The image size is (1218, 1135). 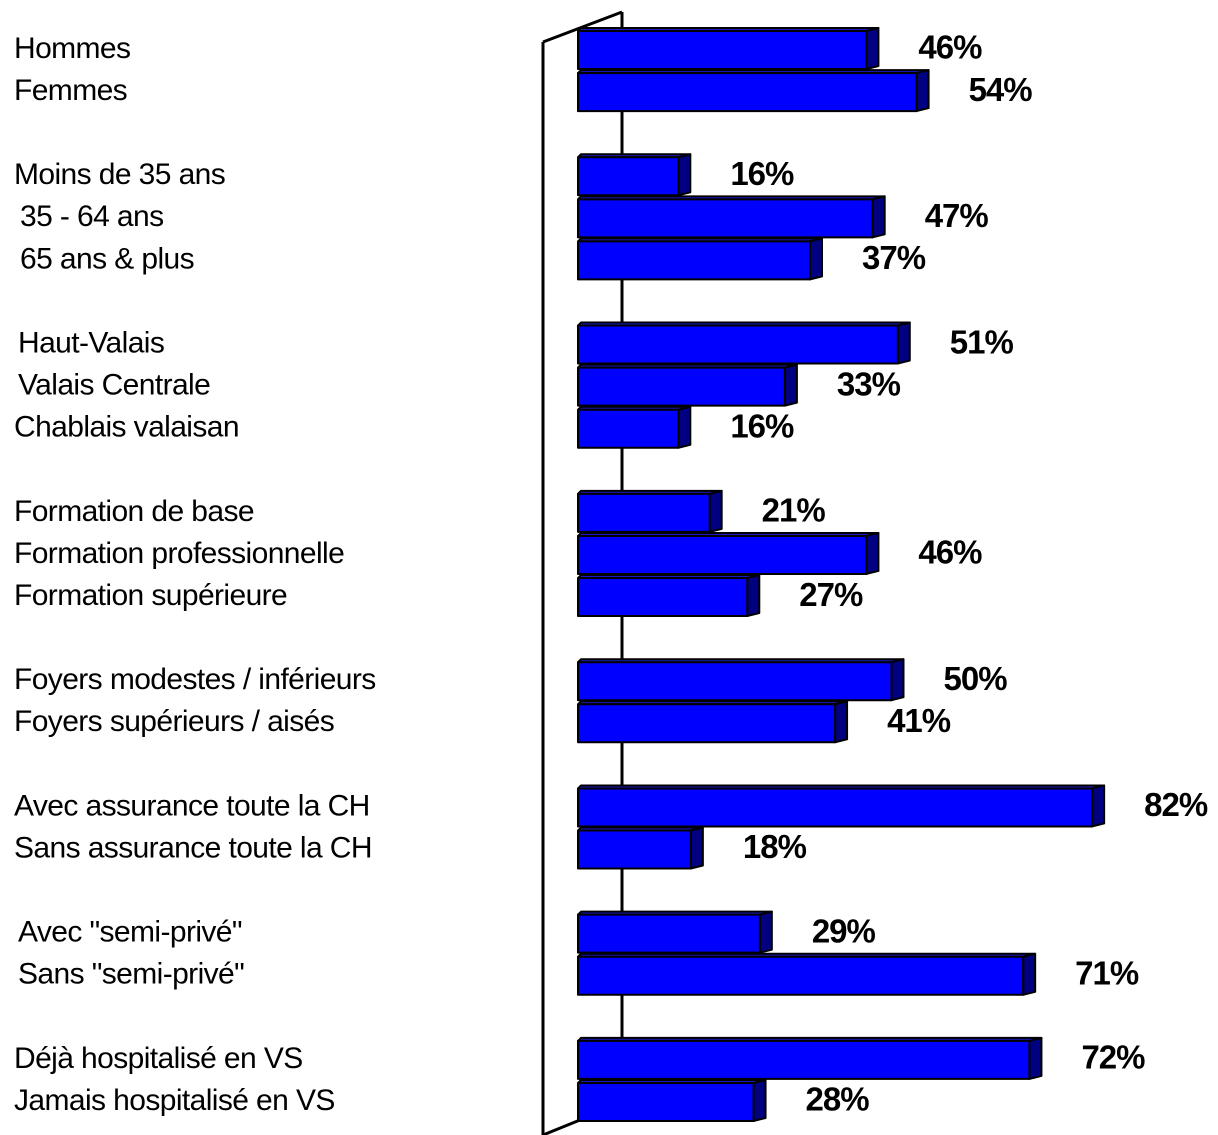 What do you see at coordinates (976, 678) in the screenshot?
I see `value-label: 50%` at bounding box center [976, 678].